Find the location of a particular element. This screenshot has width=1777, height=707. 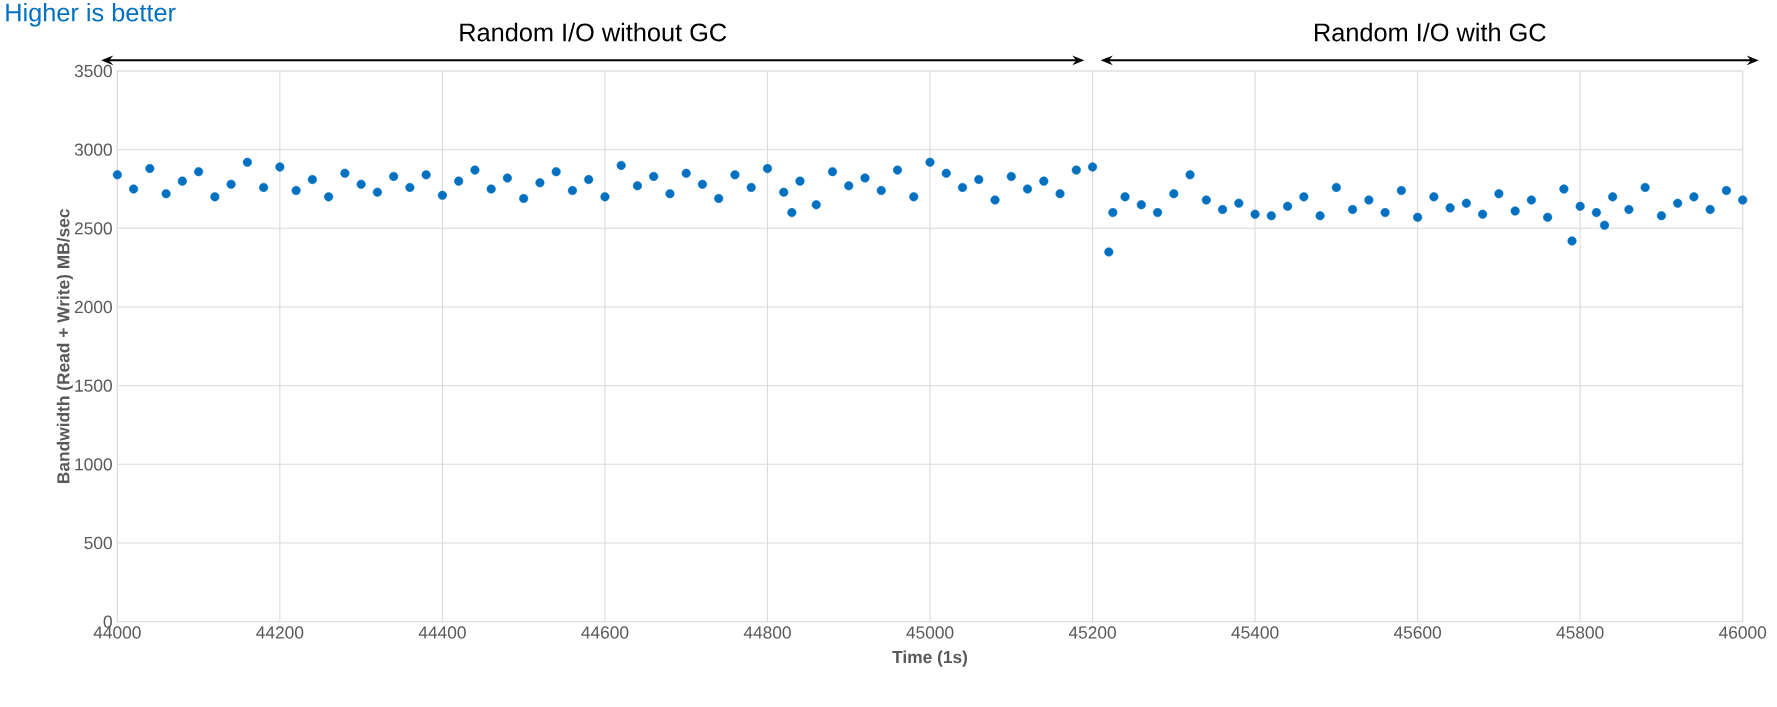

text: Random I/O without GC is located at coordinates (593, 32).